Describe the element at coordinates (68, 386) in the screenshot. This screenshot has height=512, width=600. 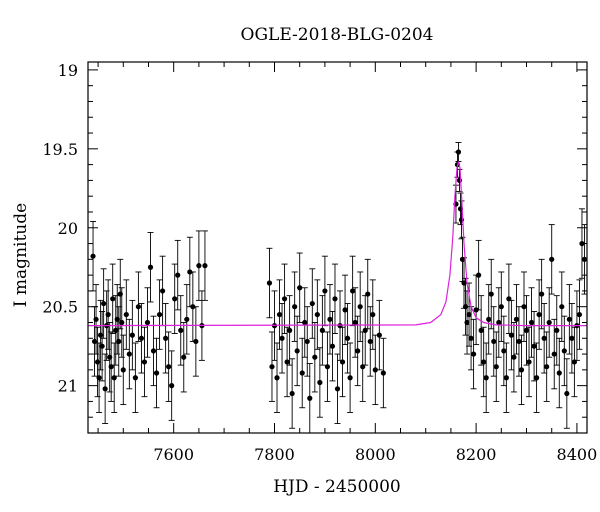
I see `y-tick-label: 21` at that location.